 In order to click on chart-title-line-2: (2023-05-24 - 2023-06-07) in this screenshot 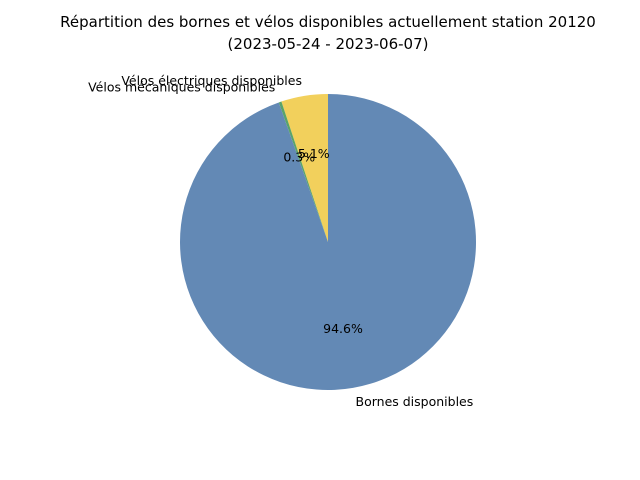, I will do `click(328, 44)`.